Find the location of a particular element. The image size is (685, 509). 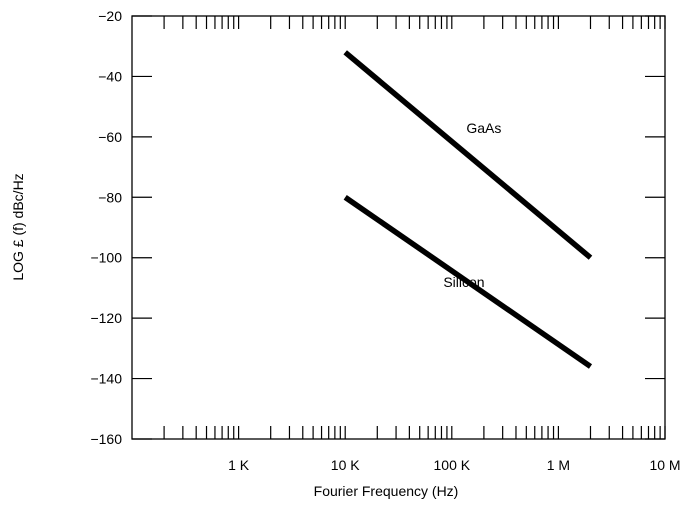

x-tick-label: 100 K is located at coordinates (452, 465).